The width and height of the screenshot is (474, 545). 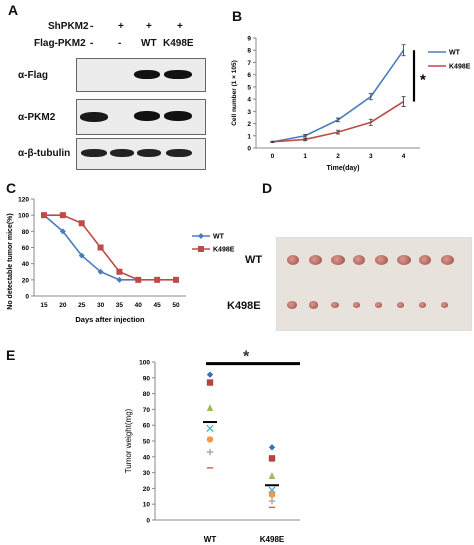 I want to click on b-y-tick-label: 6, so click(x=249, y=75).